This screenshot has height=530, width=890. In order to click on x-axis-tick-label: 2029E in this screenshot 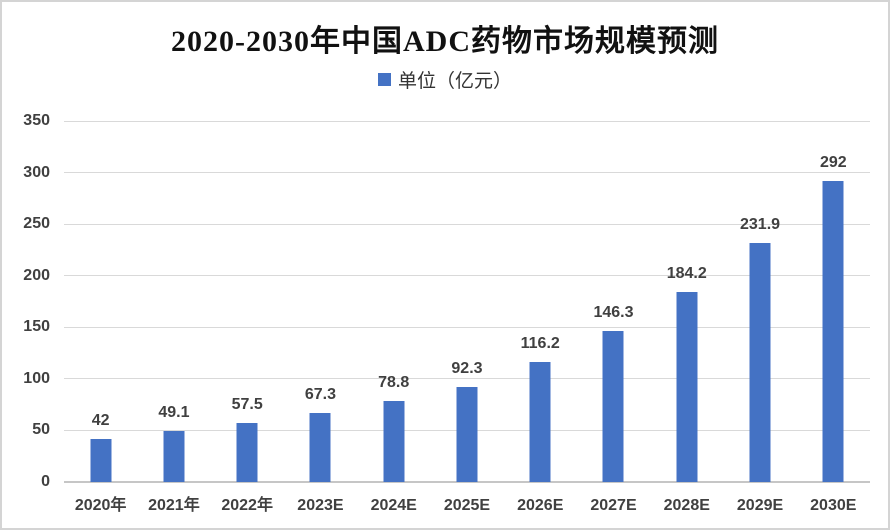, I will do `click(760, 505)`.